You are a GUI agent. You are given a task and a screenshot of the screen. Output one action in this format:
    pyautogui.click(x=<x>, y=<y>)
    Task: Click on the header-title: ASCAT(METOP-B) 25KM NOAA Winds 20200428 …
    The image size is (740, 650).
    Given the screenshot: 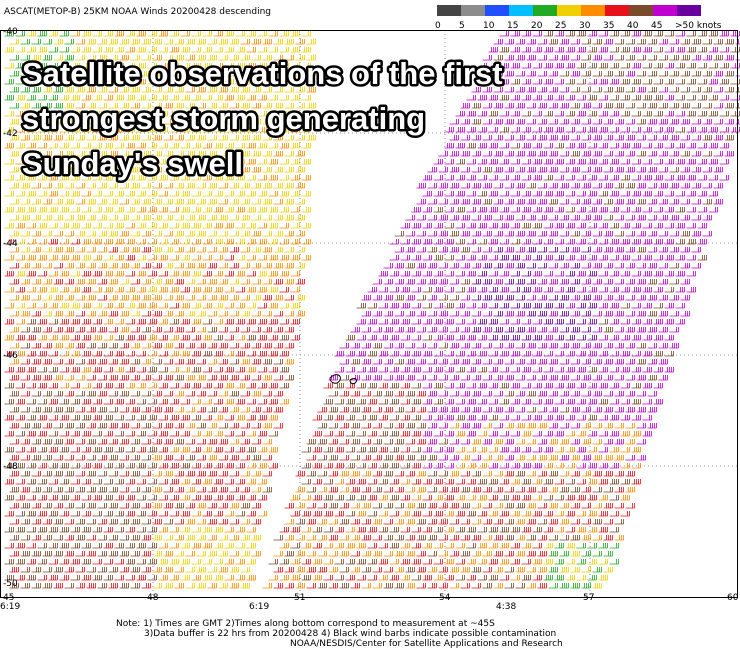 What is the action you would take?
    pyautogui.click(x=137, y=12)
    